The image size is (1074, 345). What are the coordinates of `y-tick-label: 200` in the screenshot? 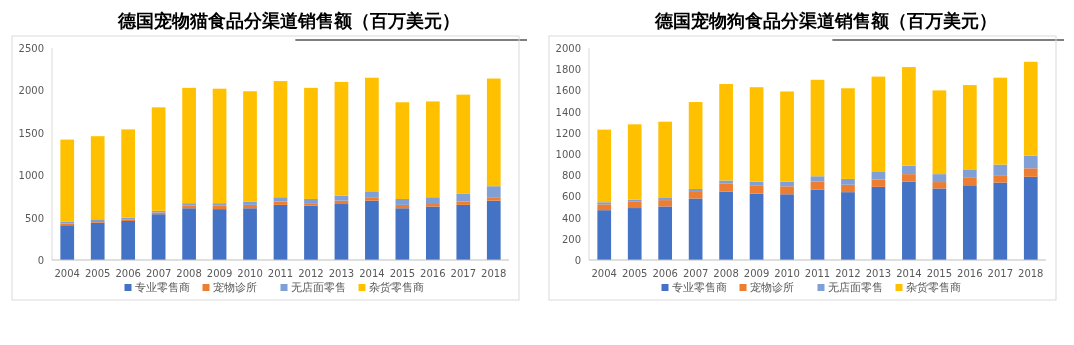 It's located at (571, 239).